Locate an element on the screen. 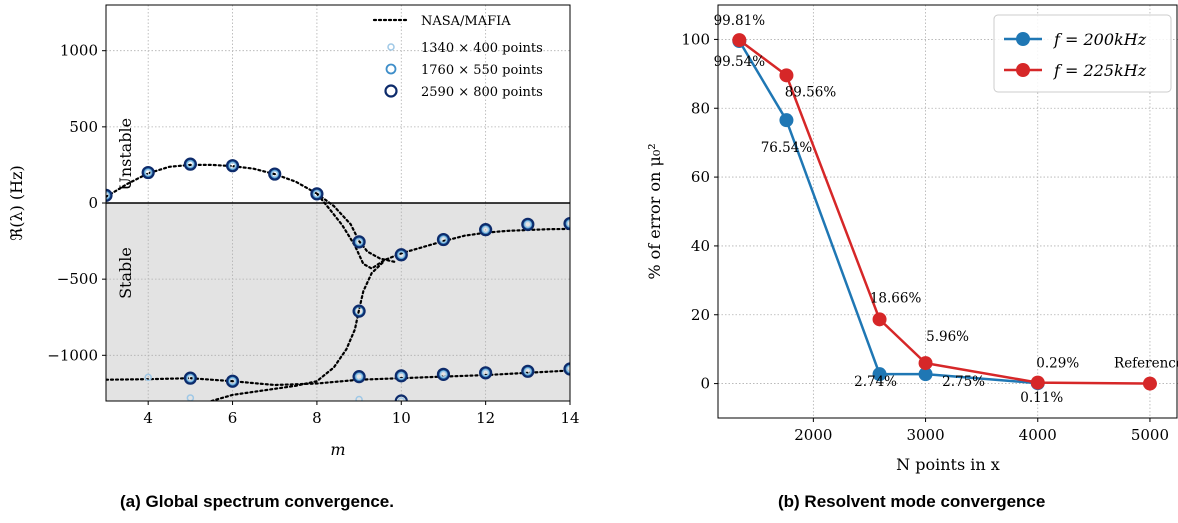  x-tick-label: 4 is located at coordinates (148, 418).